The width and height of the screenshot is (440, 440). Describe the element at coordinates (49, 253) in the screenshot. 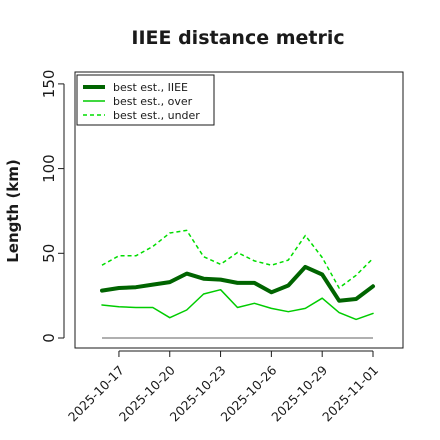

I see `y-tick-label: 50` at that location.